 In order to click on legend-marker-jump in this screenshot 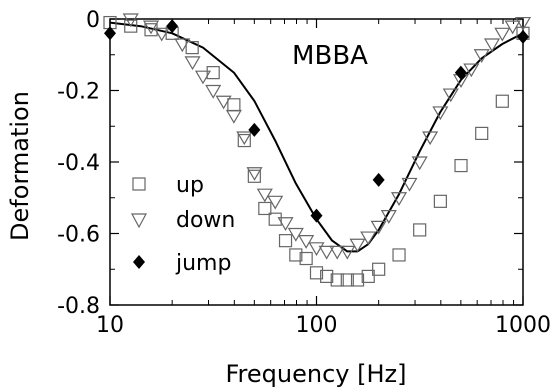, I will do `click(139, 262)`.